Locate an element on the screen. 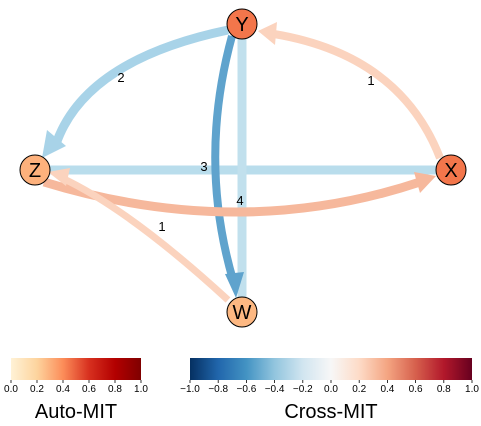 The height and width of the screenshot is (426, 481). link-label-y-z: 2 is located at coordinates (120, 77).